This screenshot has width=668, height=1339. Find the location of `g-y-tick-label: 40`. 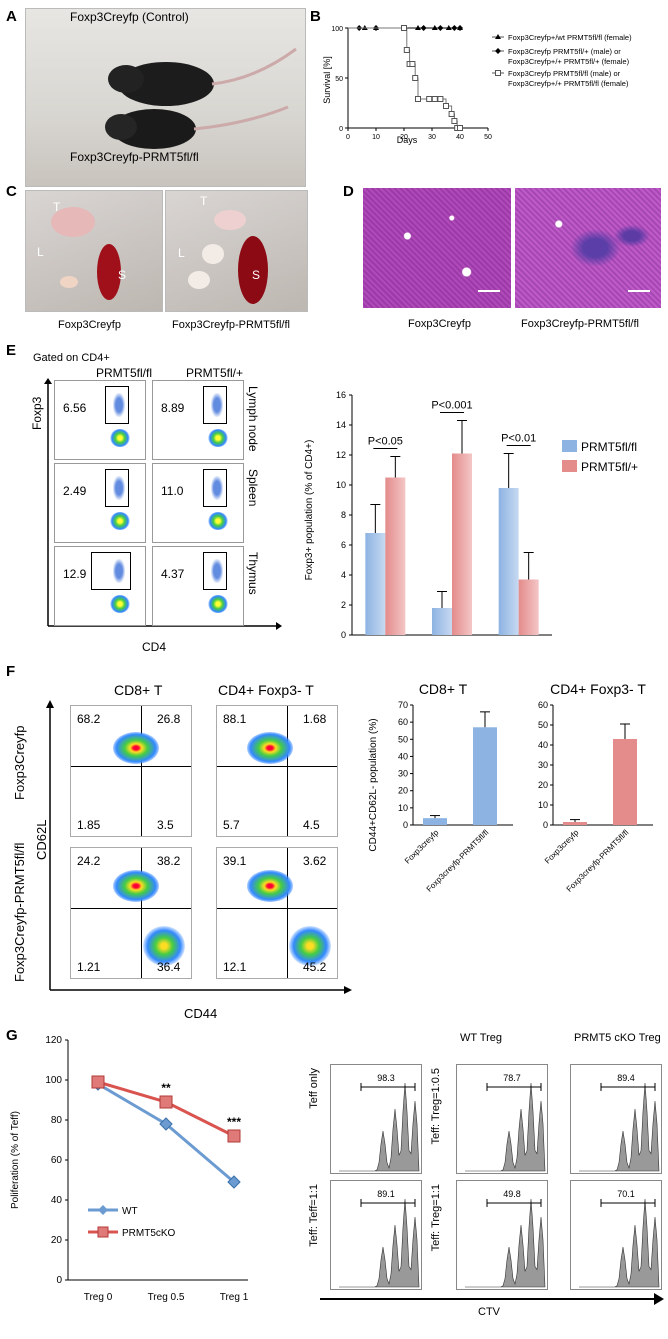

g-y-tick-label: 40 is located at coordinates (57, 1200).